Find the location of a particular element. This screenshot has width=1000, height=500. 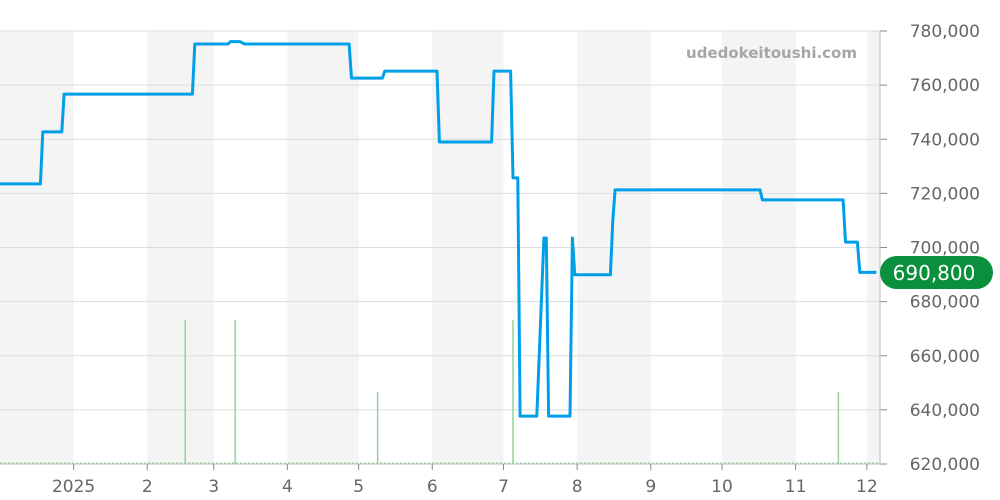

x-tick-label: 2 is located at coordinates (147, 487).